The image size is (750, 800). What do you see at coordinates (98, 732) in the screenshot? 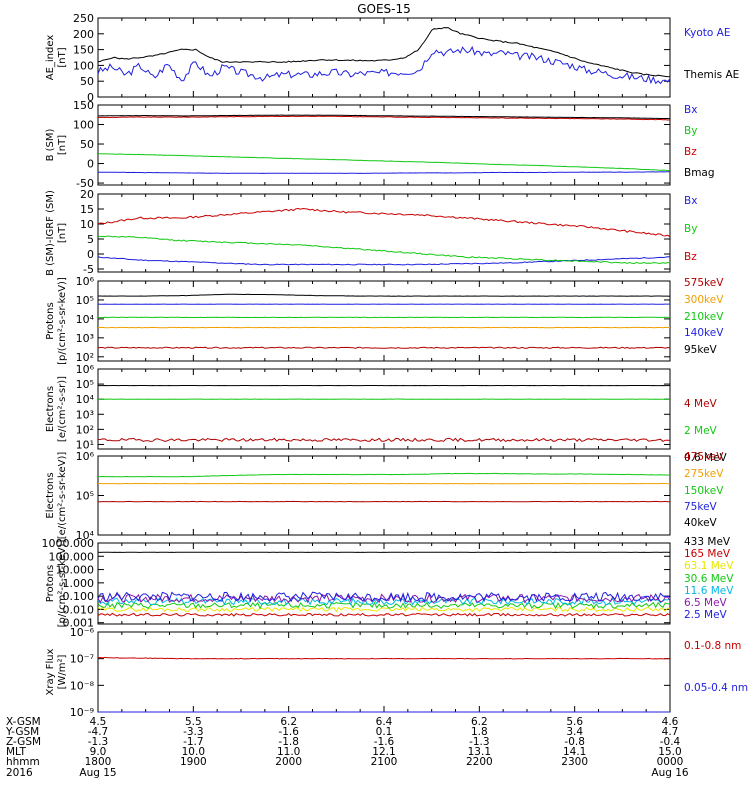
I see `ephemeris-value: -4.7` at bounding box center [98, 732].